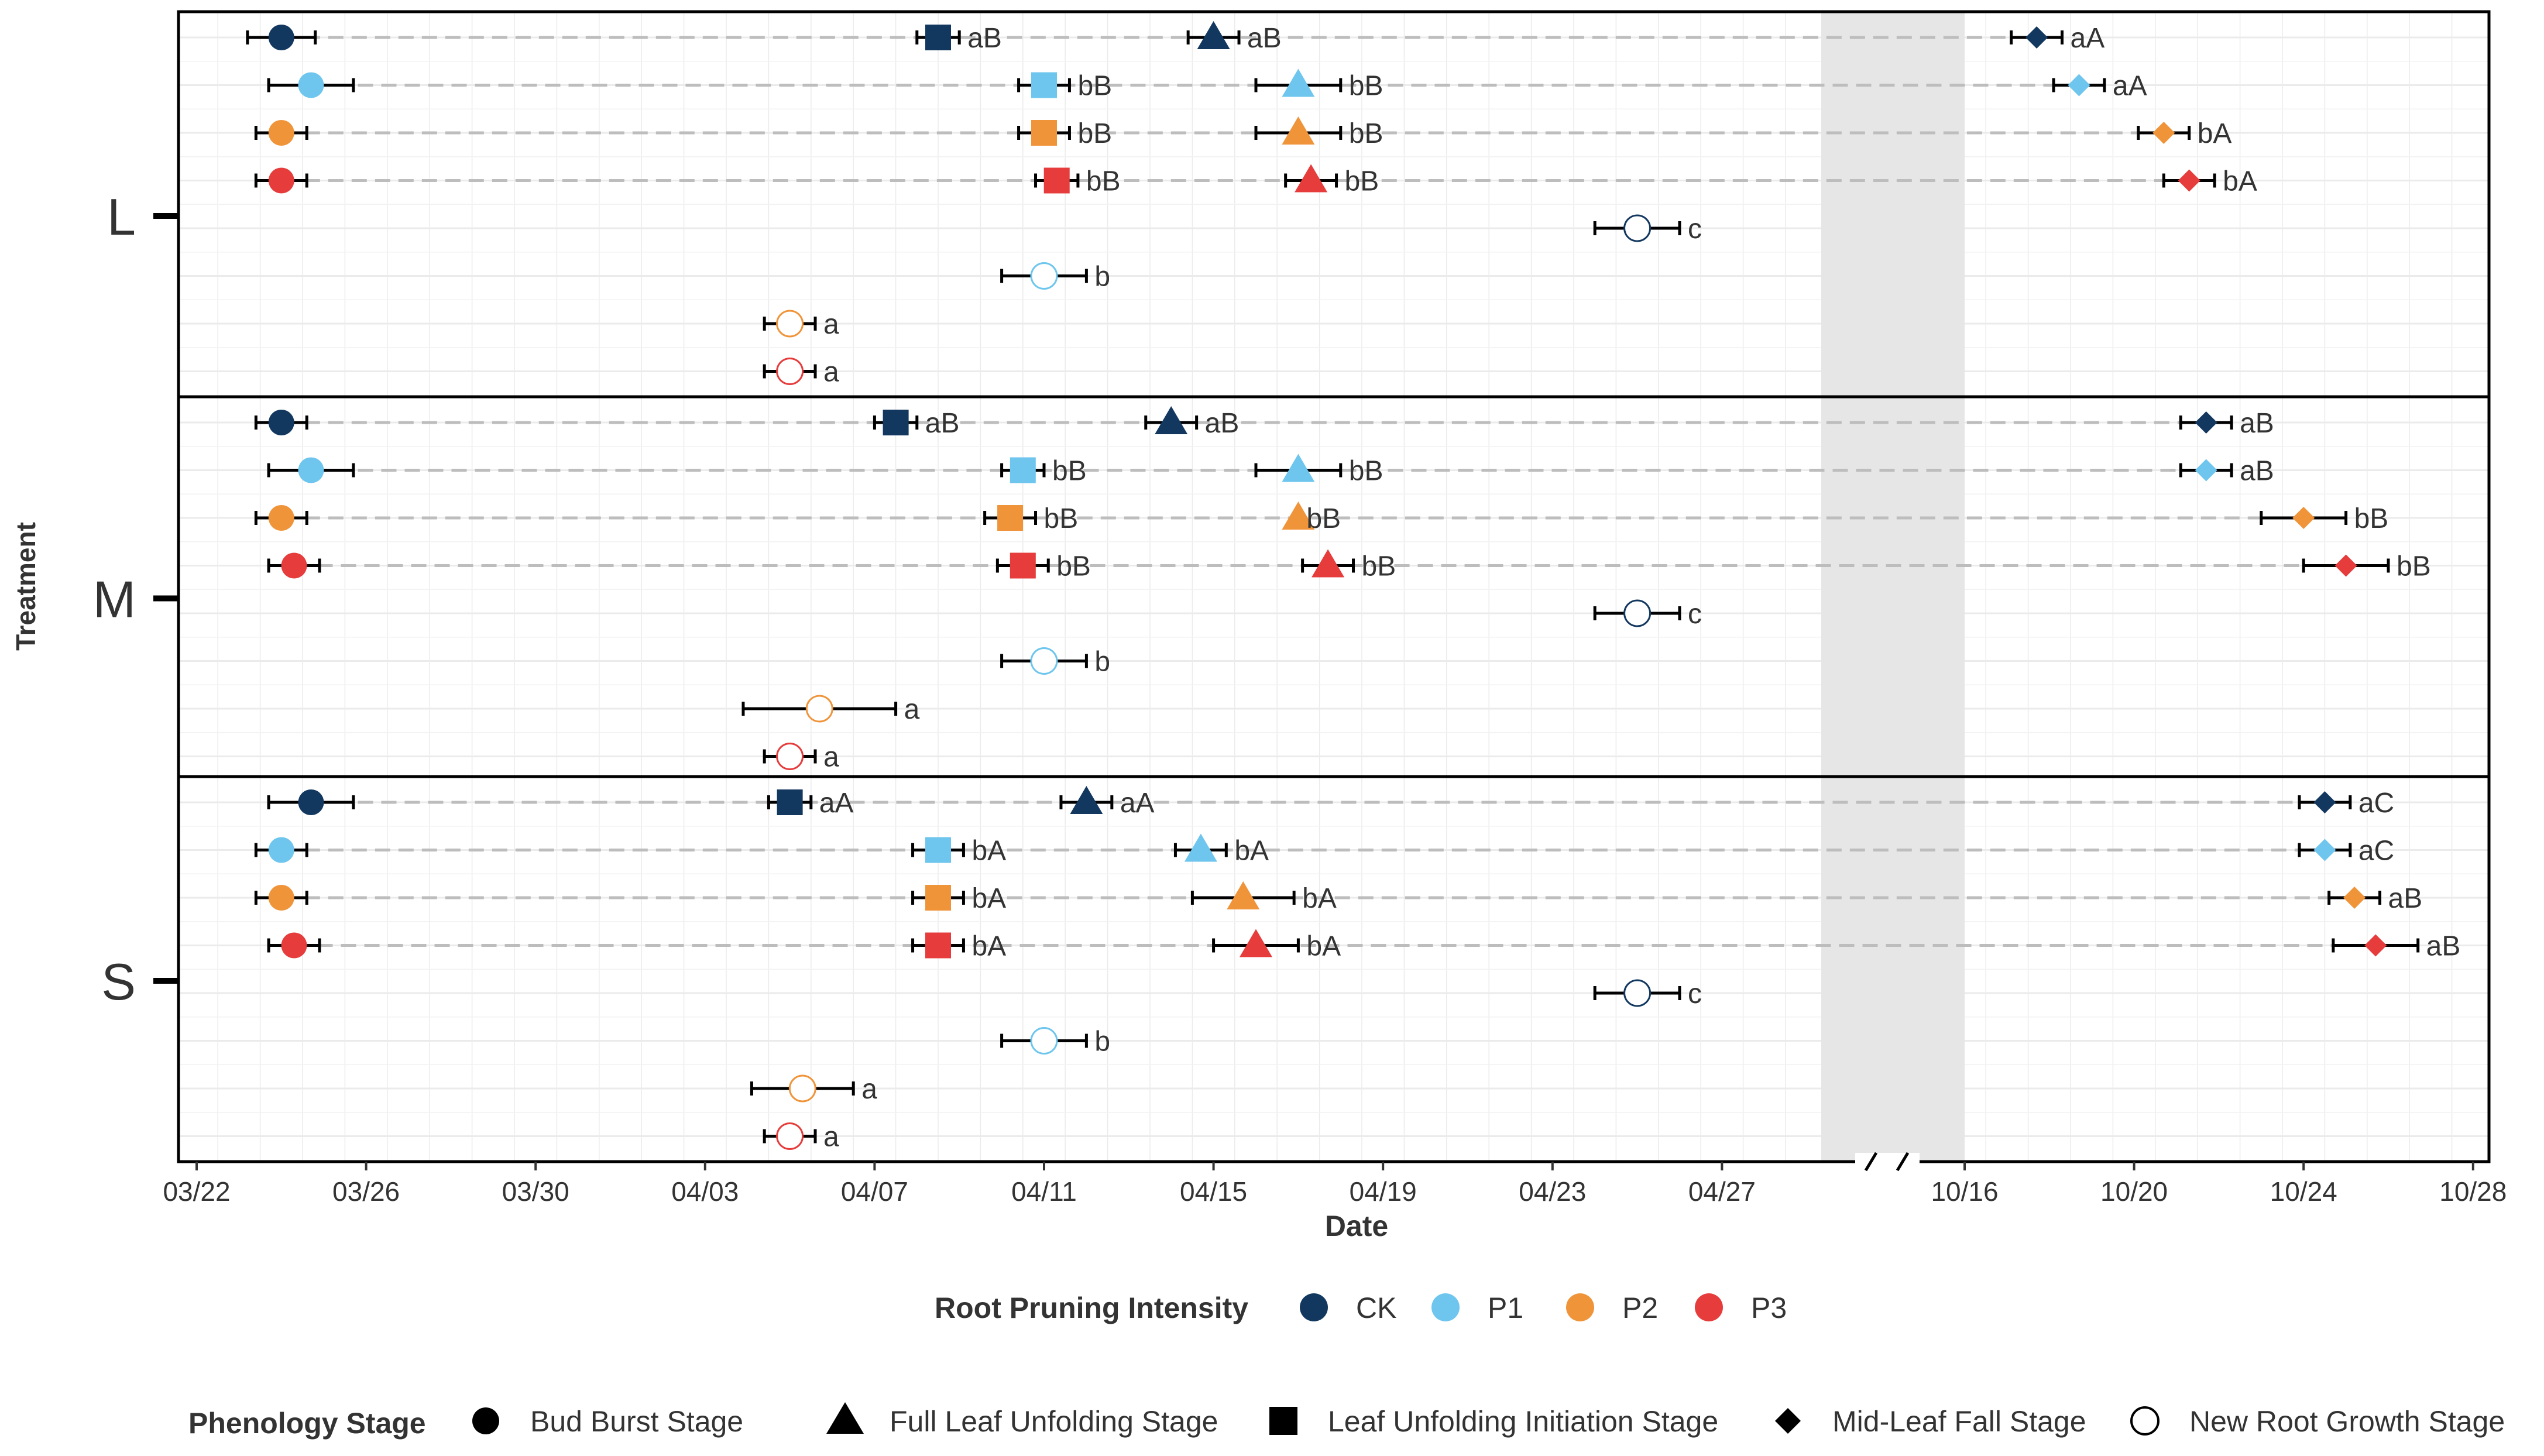 This screenshot has width=2544, height=1456. I want to click on legend-key-diamond, so click(1788, 1421).